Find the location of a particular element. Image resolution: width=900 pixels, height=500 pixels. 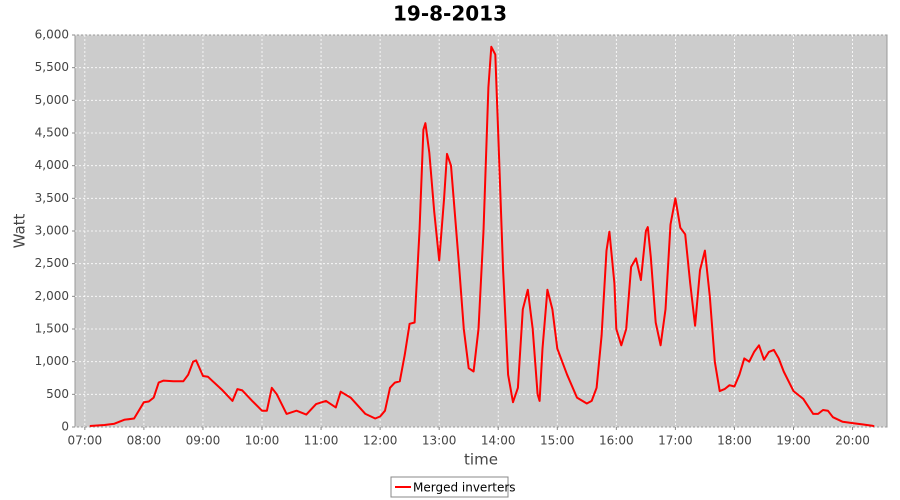

legend: Merged inverters is located at coordinates (453, 487).